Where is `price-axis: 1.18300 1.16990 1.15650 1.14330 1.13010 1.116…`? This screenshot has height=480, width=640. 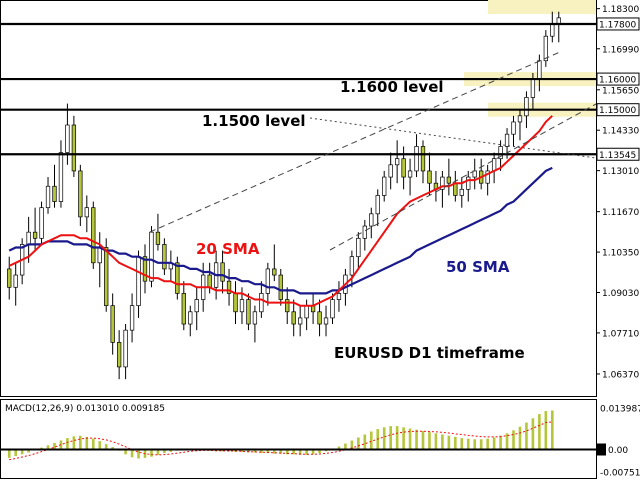 price-axis: 1.18300 1.16990 1.15650 1.14330 1.13010 1.116… is located at coordinates (617, 192).